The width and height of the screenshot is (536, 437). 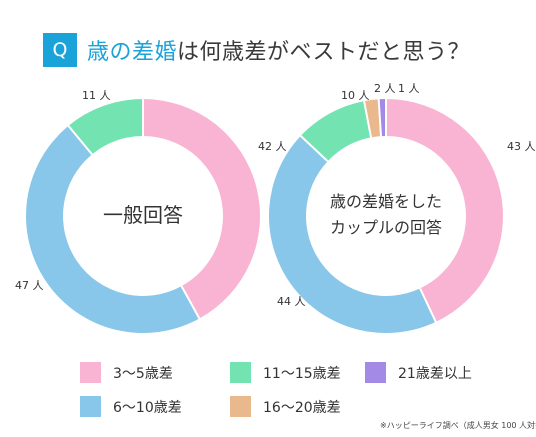 What do you see at coordinates (386, 201) in the screenshot?
I see `couples-center-title: 歳の差婚をした` at bounding box center [386, 201].